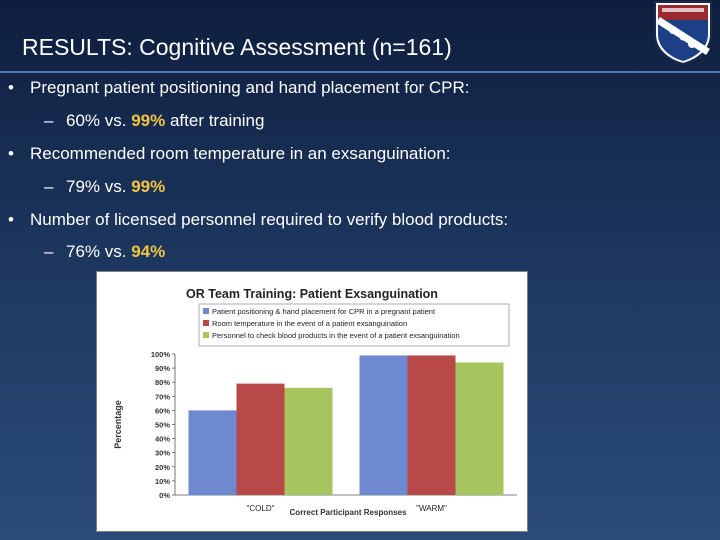 Image resolution: width=720 pixels, height=540 pixels. Describe the element at coordinates (312, 294) in the screenshot. I see `chart-title: OR Team Training: Patient Exsanguination` at that location.